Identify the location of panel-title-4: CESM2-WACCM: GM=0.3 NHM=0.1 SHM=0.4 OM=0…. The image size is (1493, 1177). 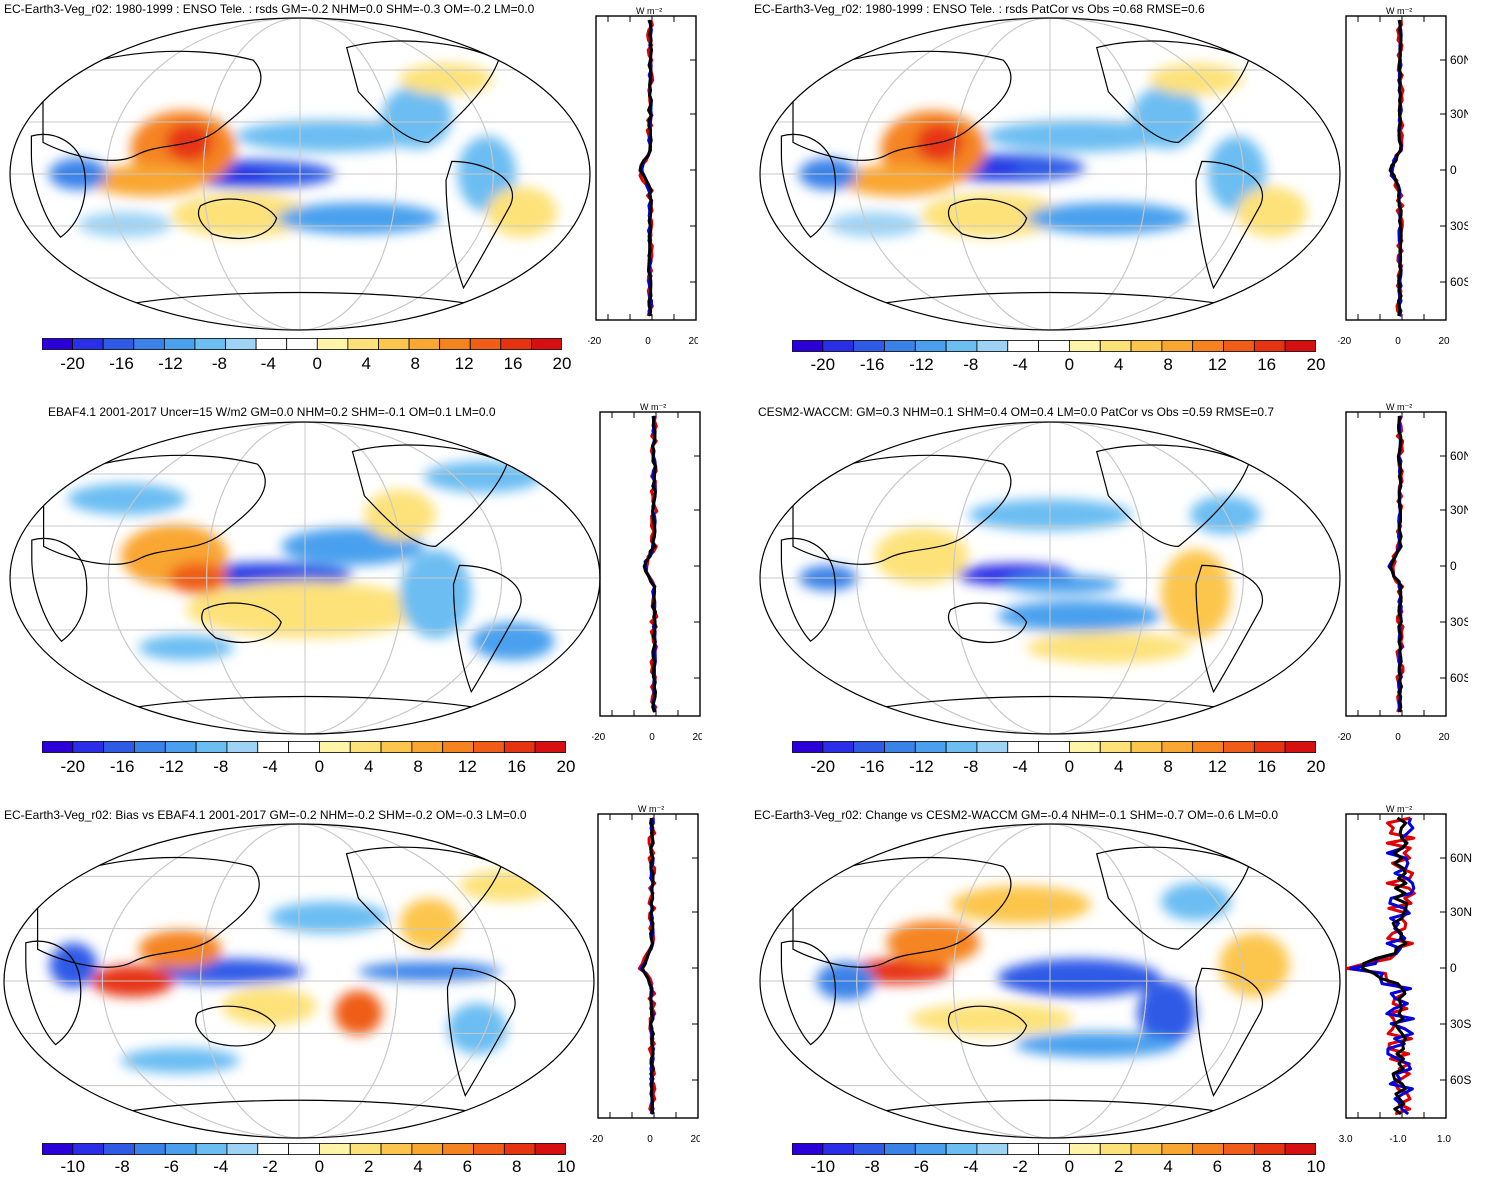
(1016, 412).